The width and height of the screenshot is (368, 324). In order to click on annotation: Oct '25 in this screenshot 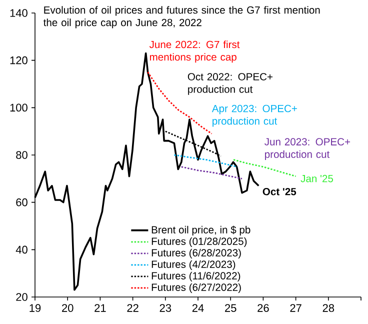, I will do `click(279, 192)`.